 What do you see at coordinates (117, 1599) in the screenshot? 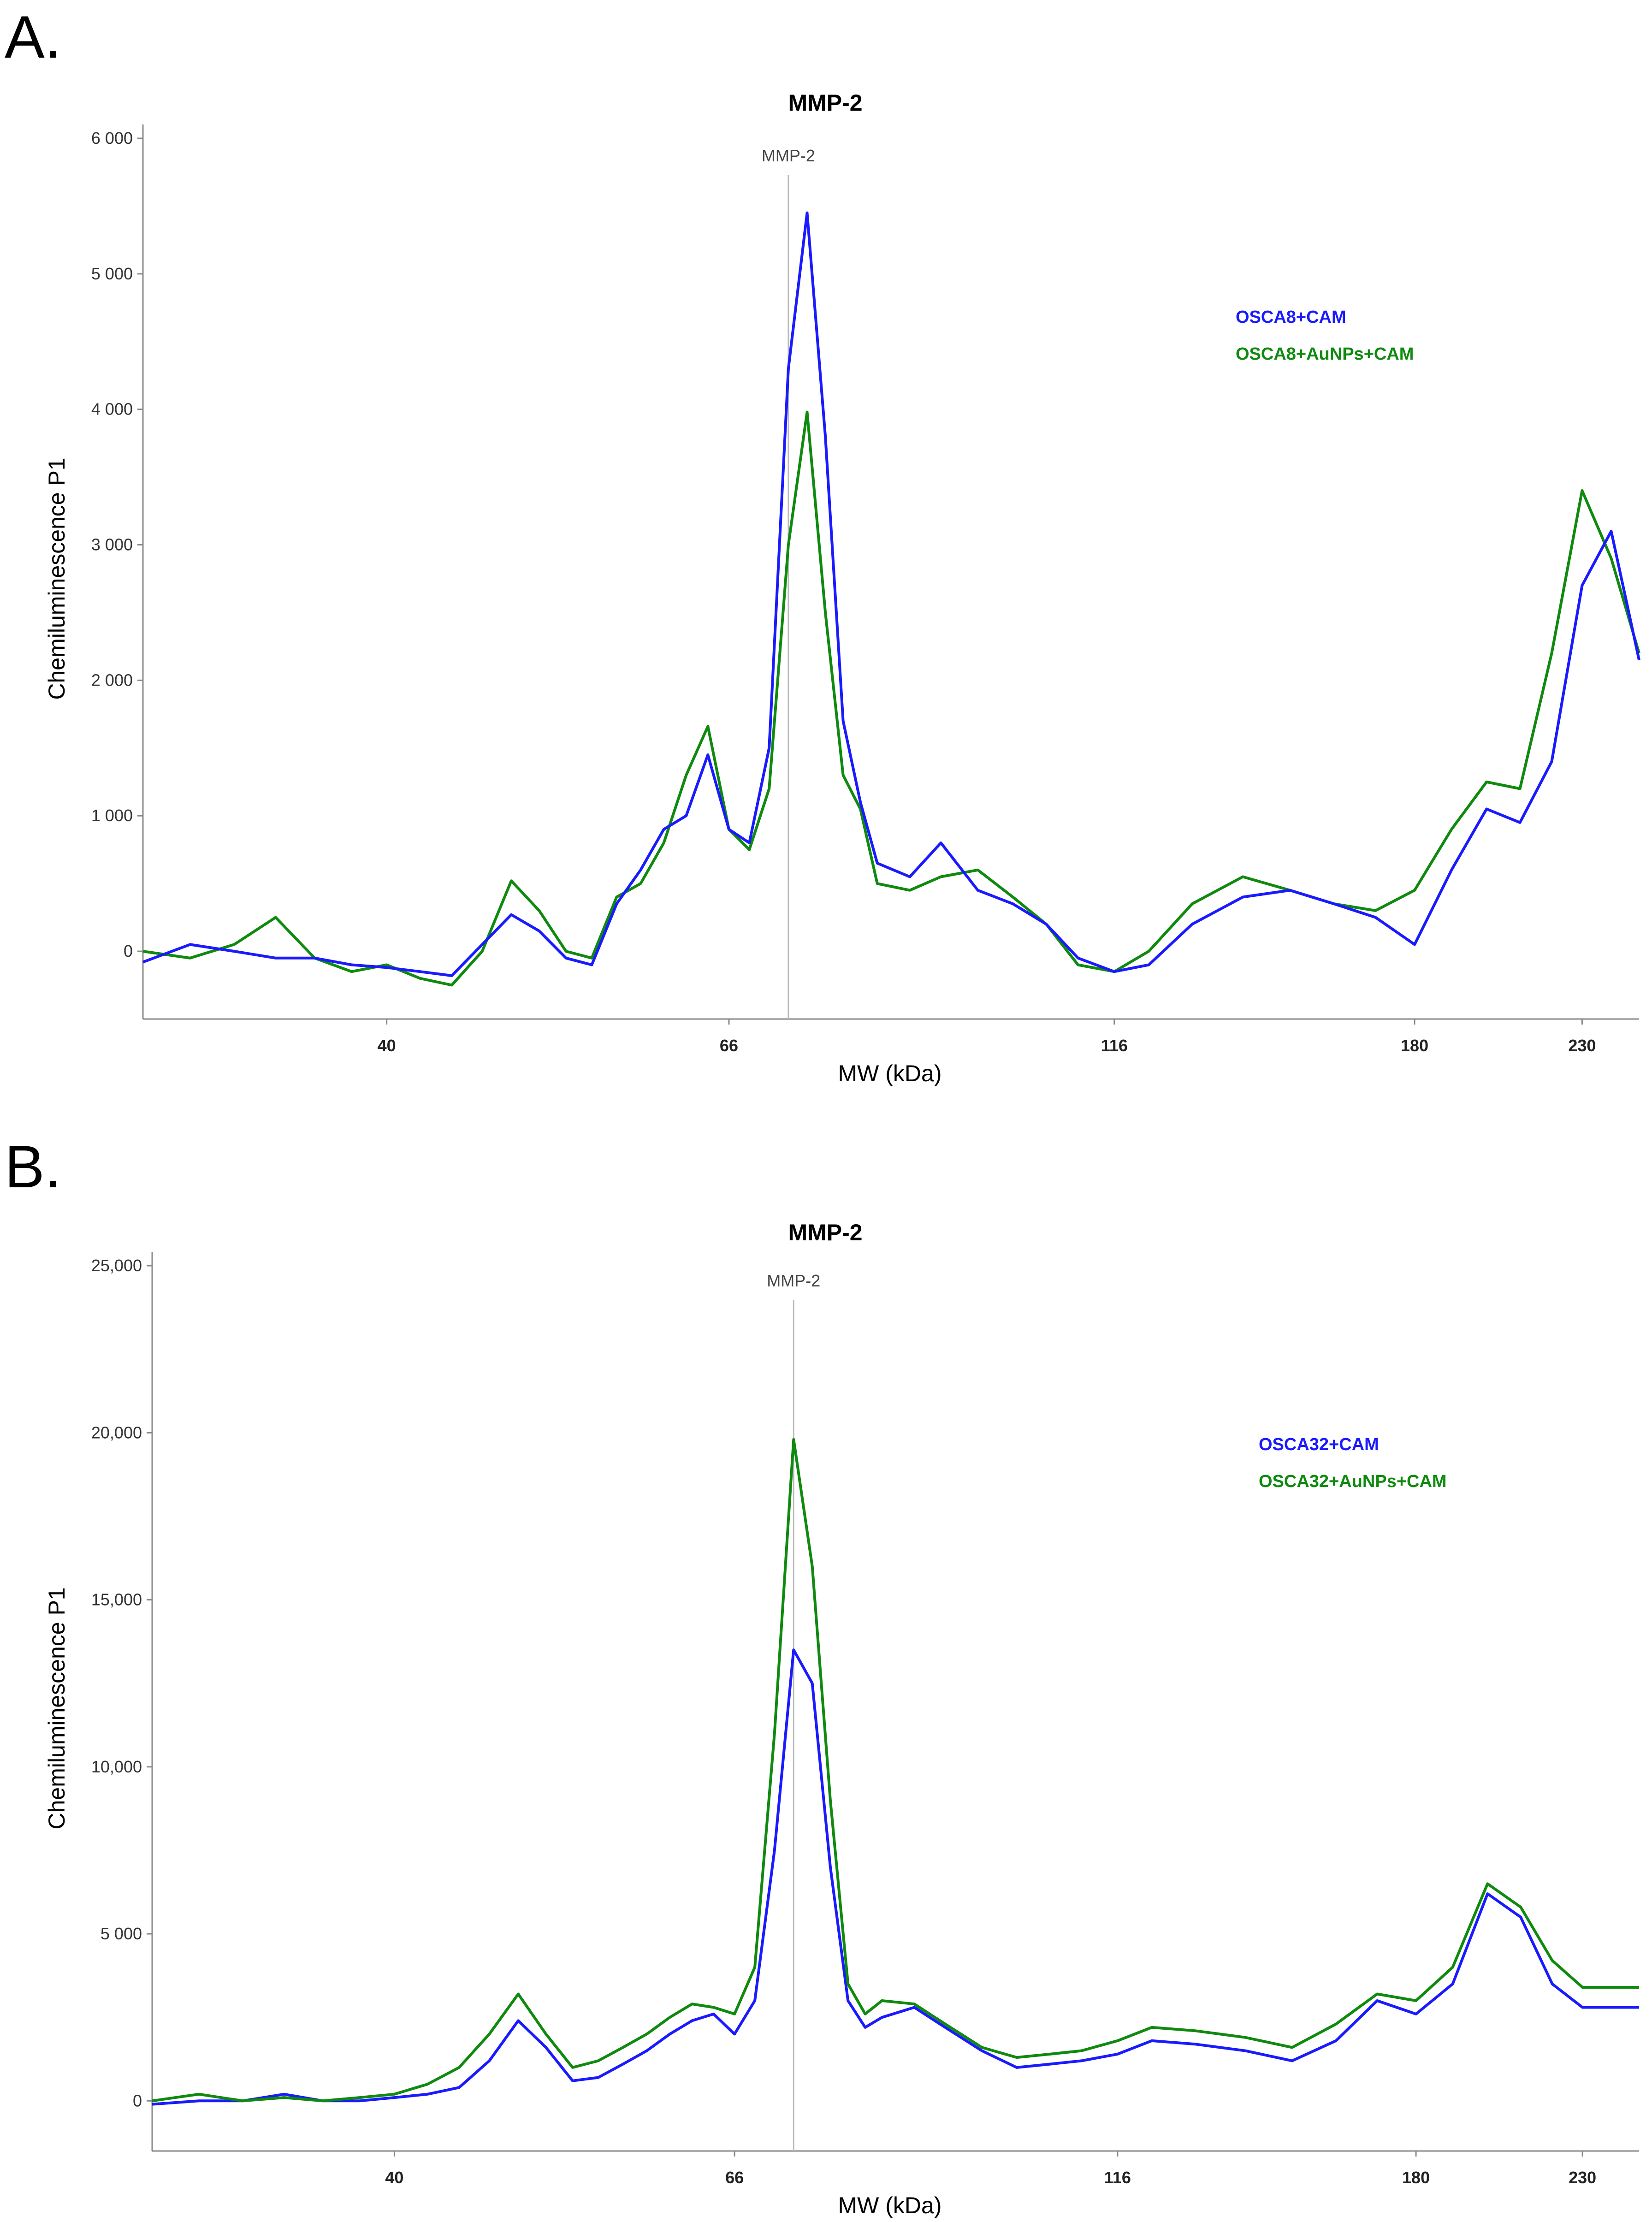
I see `y-tick-label: 15,000` at bounding box center [117, 1599].